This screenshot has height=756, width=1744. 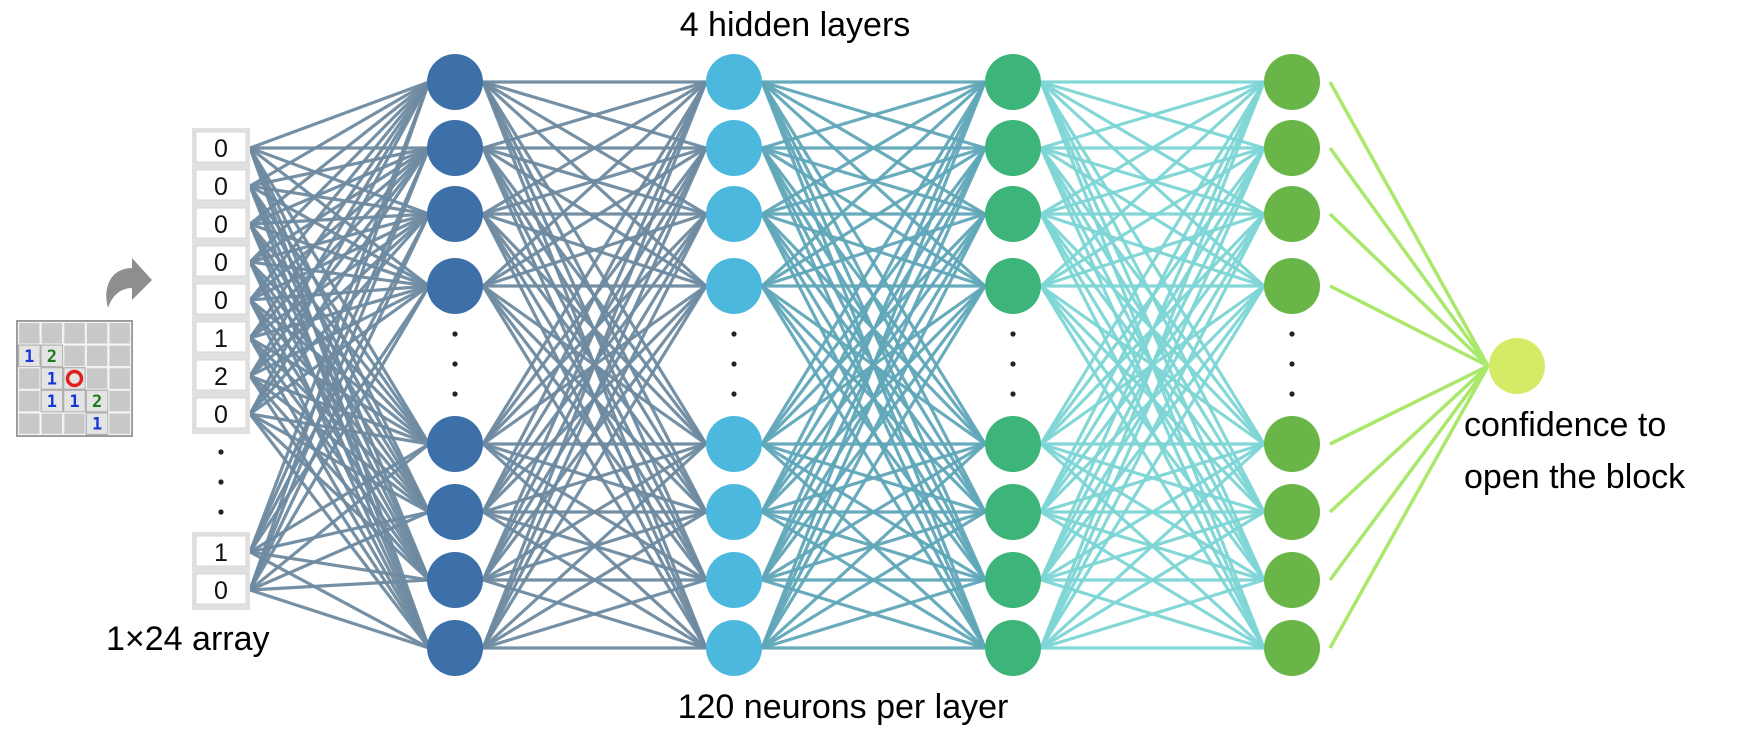 I want to click on layer1-to-layer2-connections, so click(x=594, y=365).